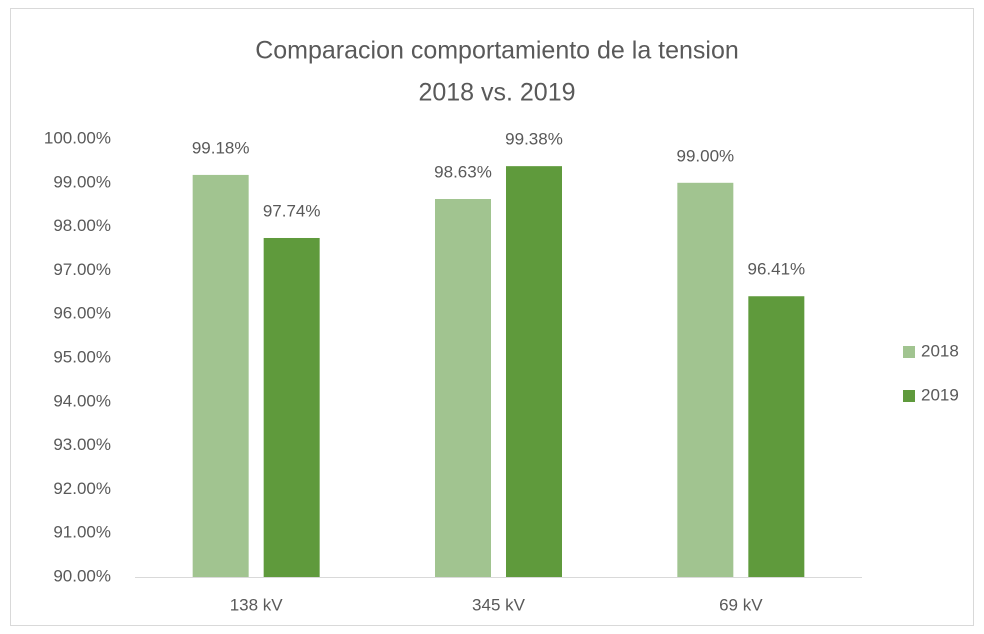 The width and height of the screenshot is (984, 634). I want to click on legend-label: 2019, so click(940, 394).